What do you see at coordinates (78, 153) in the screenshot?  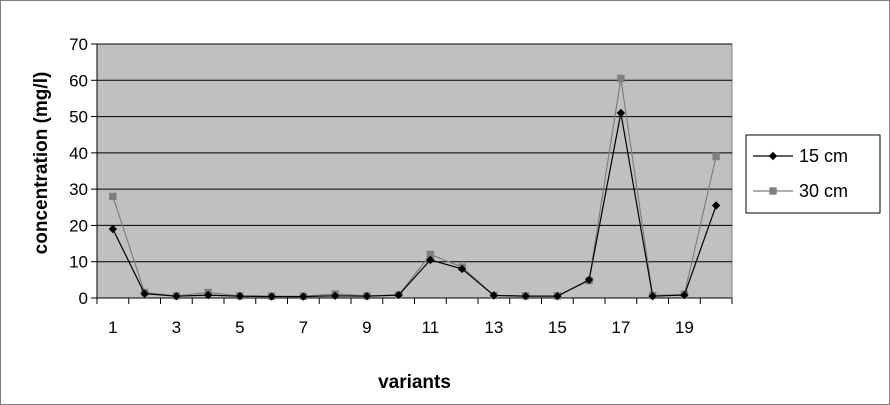 I see `y-tick-label: 40` at bounding box center [78, 153].